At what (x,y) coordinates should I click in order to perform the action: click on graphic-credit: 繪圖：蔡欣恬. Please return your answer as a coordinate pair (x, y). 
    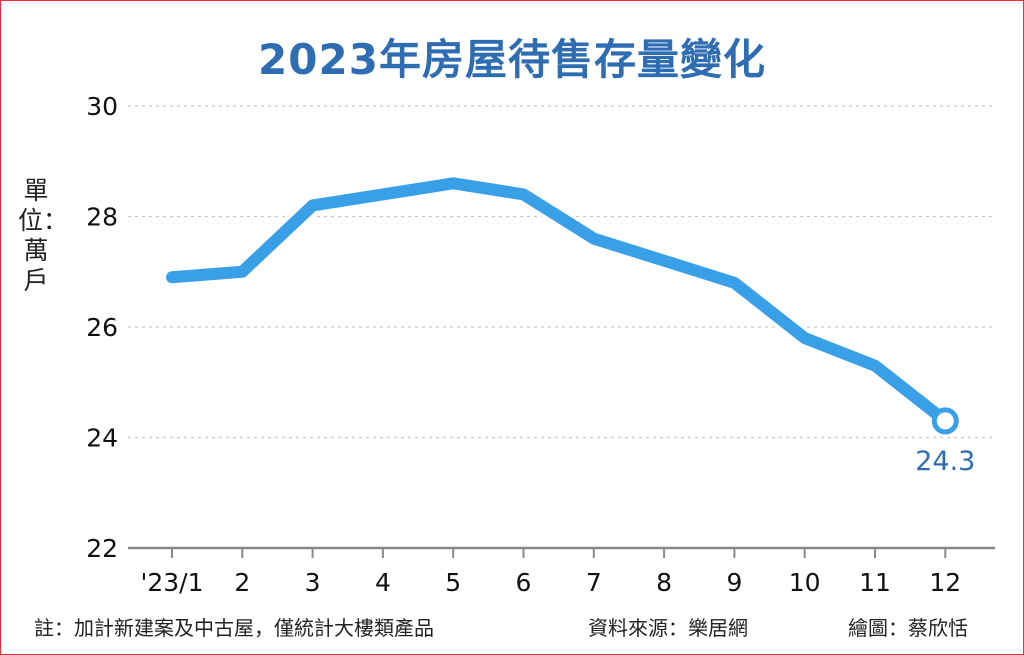
    Looking at the image, I should click on (908, 628).